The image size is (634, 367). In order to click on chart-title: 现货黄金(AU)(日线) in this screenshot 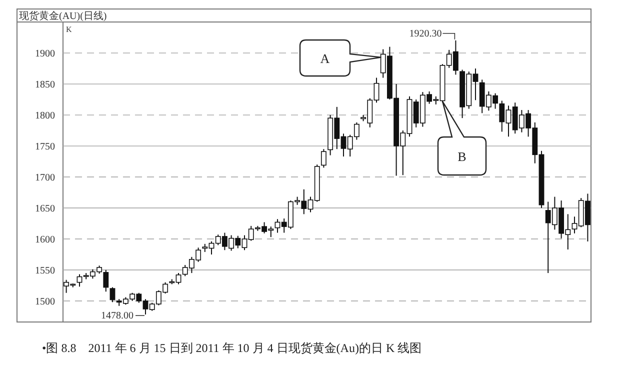, I will do `click(63, 16)`.